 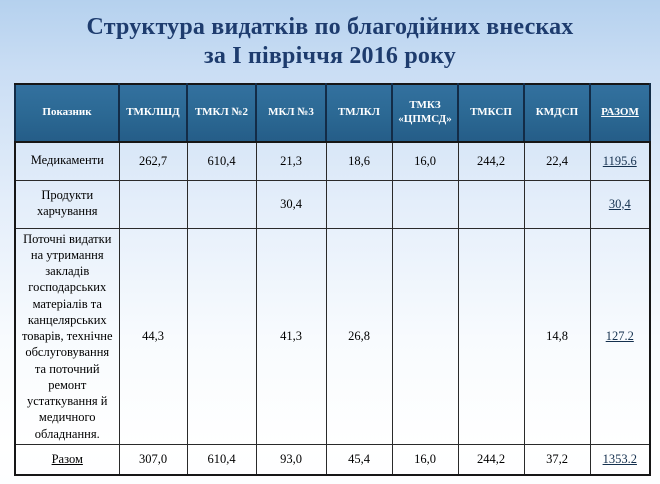 I want to click on value-cell: 41,3, so click(x=291, y=336).